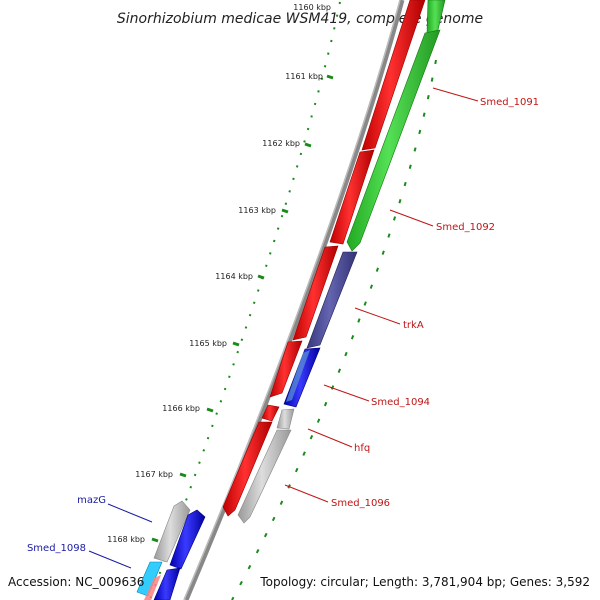 This screenshot has height=600, width=600. Describe the element at coordinates (76, 582) in the screenshot. I see `accession-label: Accession: NC_009636` at that location.